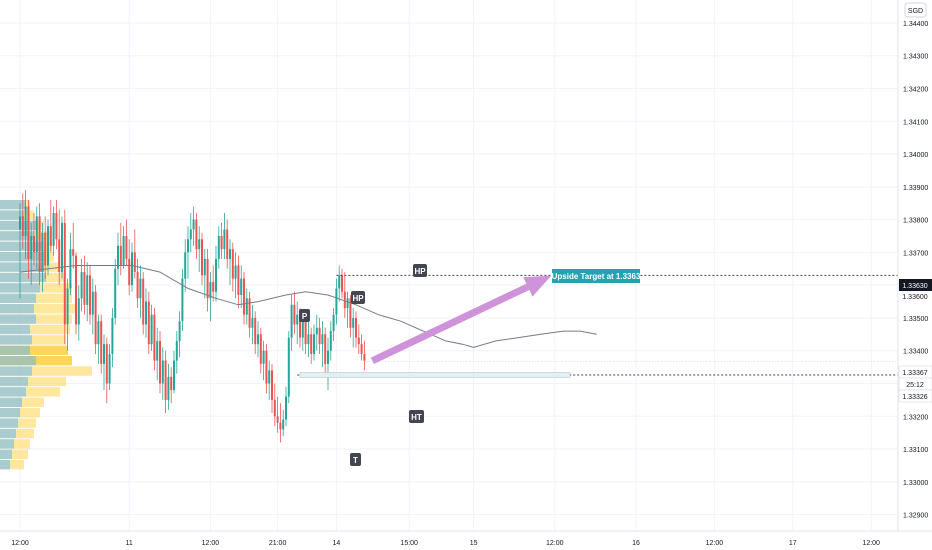 Image resolution: width=932 pixels, height=550 pixels. Describe the element at coordinates (470, 365) in the screenshot. I see `annotations: HP HP P T HT Upside Target at 1.3363` at that location.